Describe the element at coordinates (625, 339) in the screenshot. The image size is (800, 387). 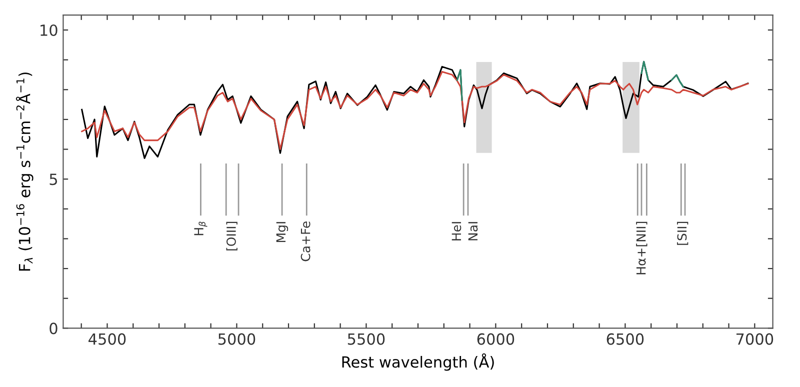
I see `x-tick-label: 6500` at that location.